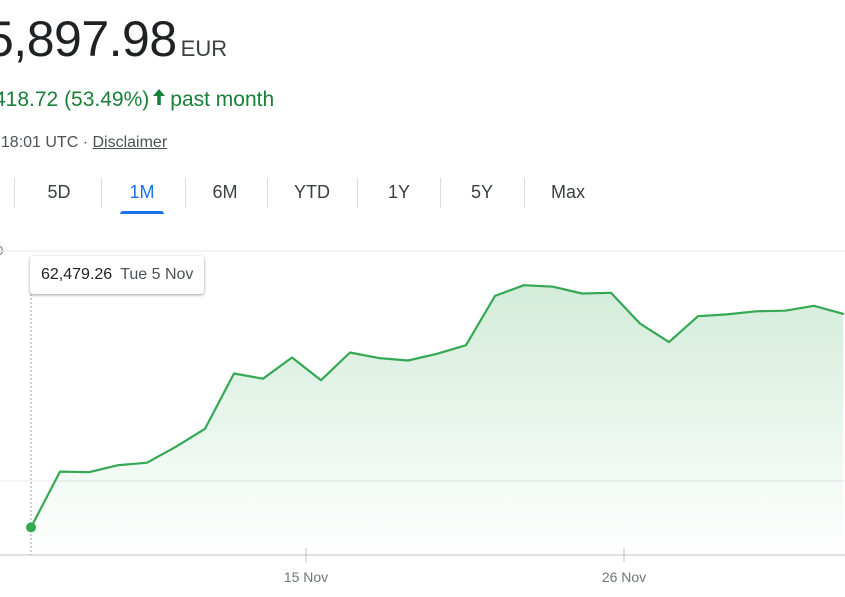 Image resolution: width=845 pixels, height=597 pixels. I want to click on price-row: 5,897.98 EUR, so click(113, 39).